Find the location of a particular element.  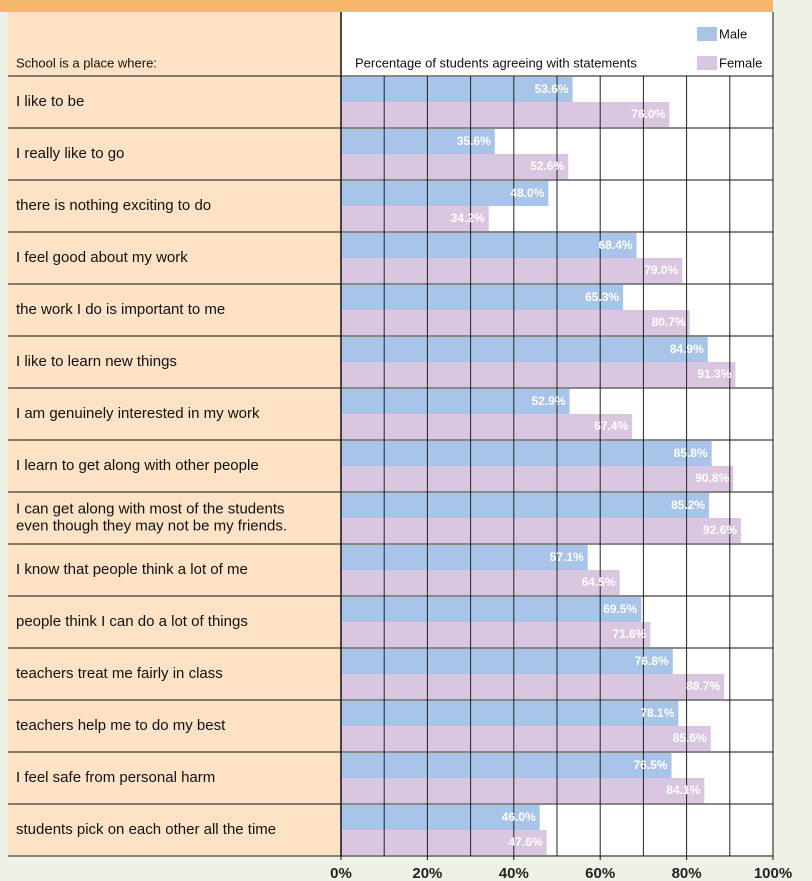

category-label: I know that people think a lot of me is located at coordinates (132, 569).